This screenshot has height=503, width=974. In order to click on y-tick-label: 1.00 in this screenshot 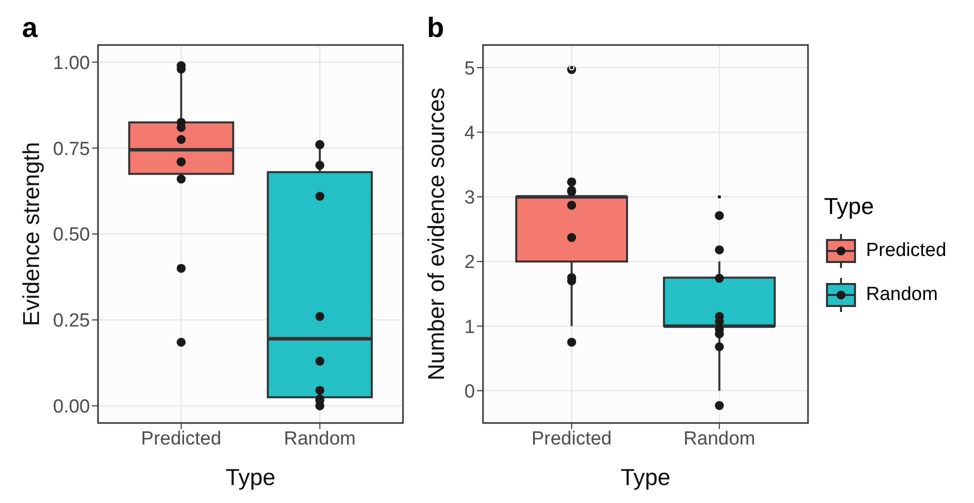, I will do `click(71, 63)`.